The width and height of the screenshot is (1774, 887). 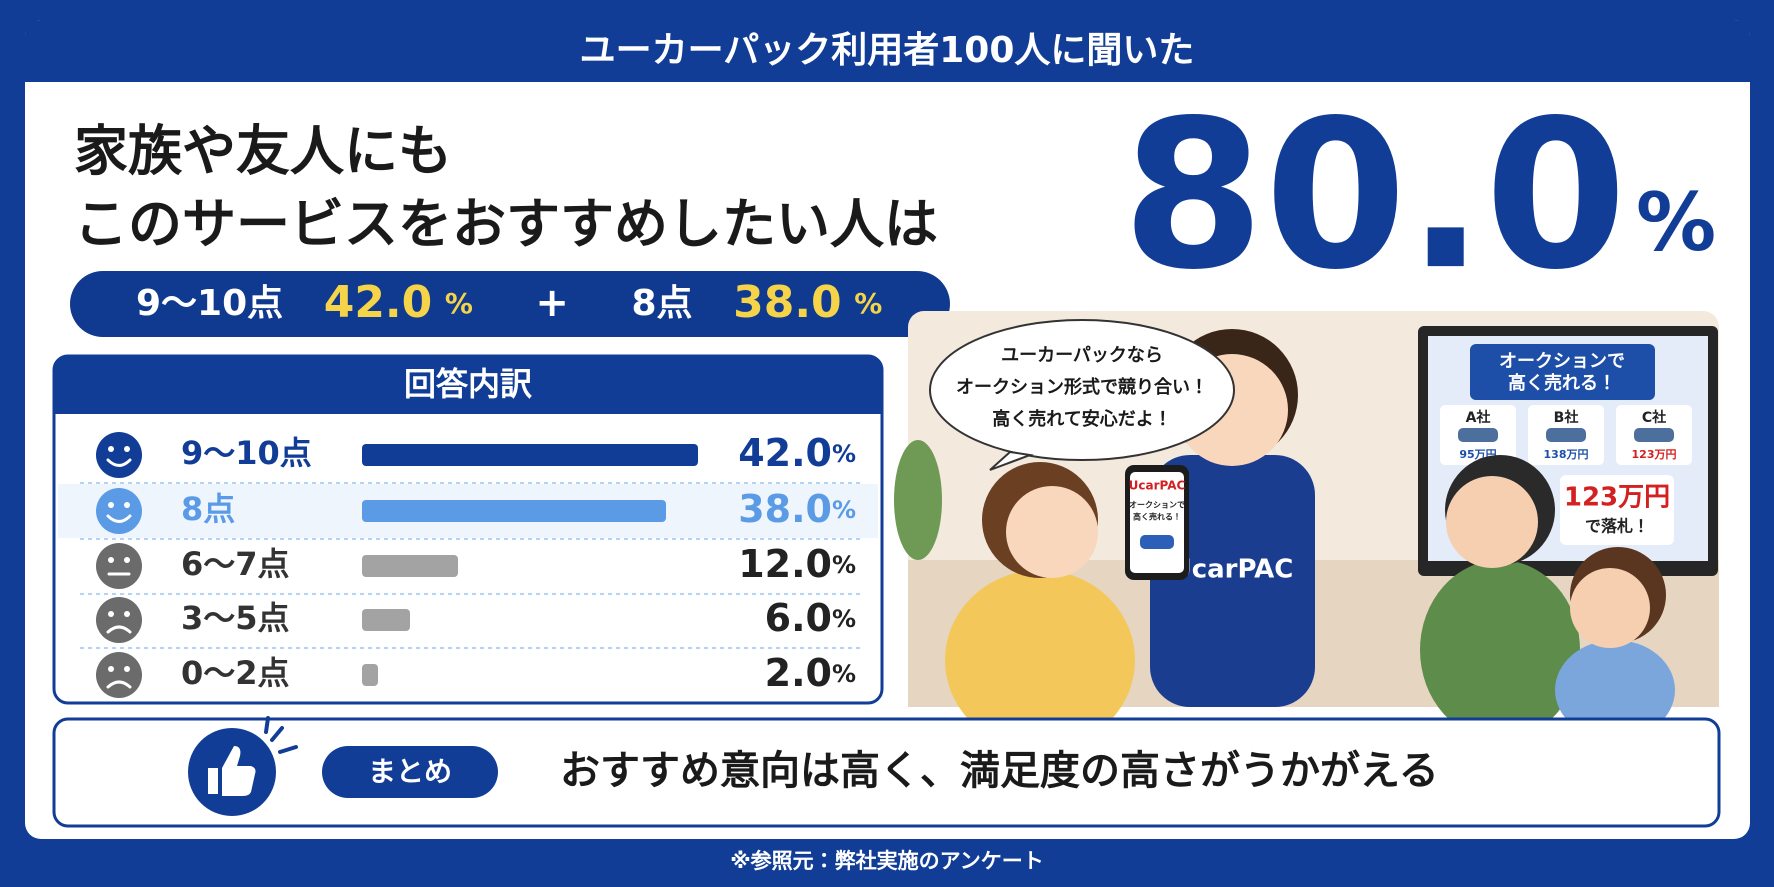 I want to click on row-value: 38.0%, so click(x=797, y=509).